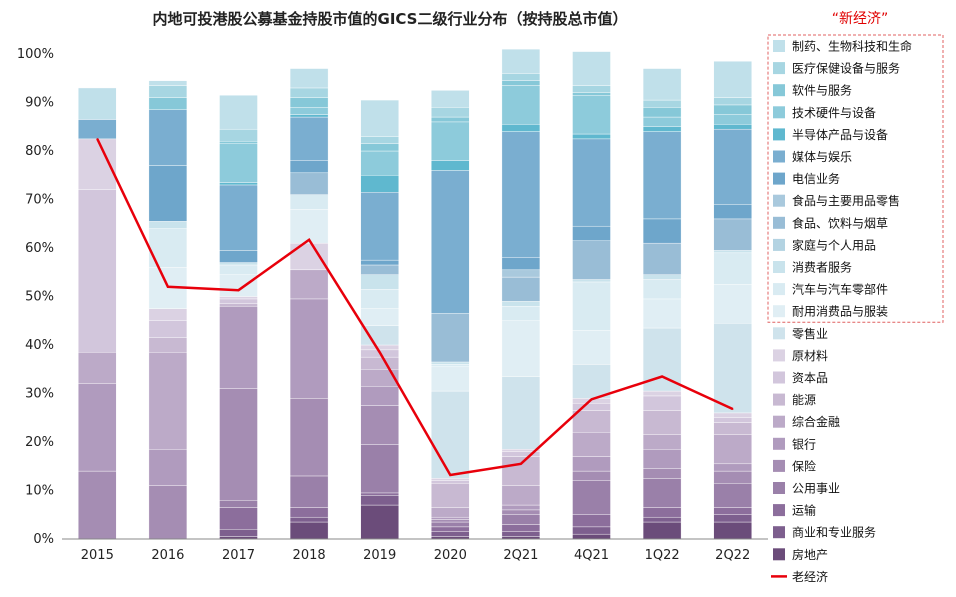 This screenshot has width=956, height=597. What do you see at coordinates (167, 555) in the screenshot?
I see `x-tick-label: 2016` at bounding box center [167, 555].